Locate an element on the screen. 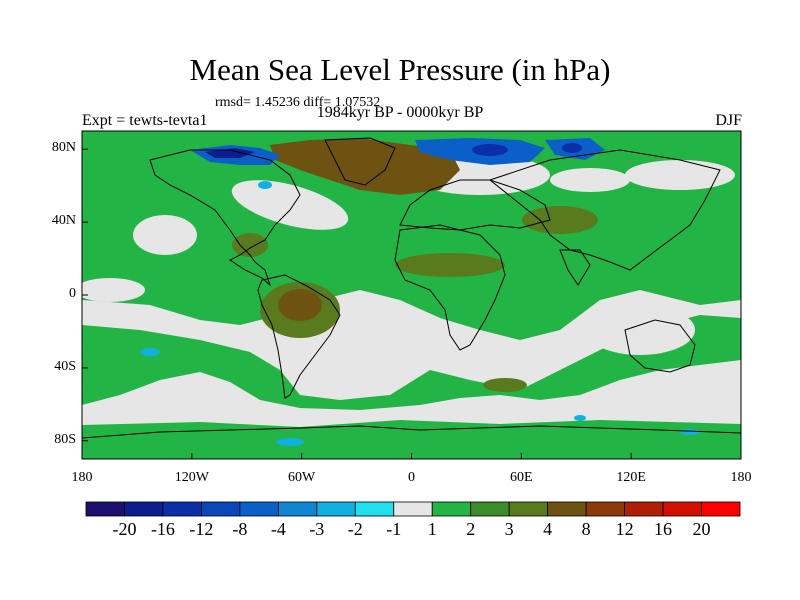  colorbar-label: 12 is located at coordinates (624, 529).